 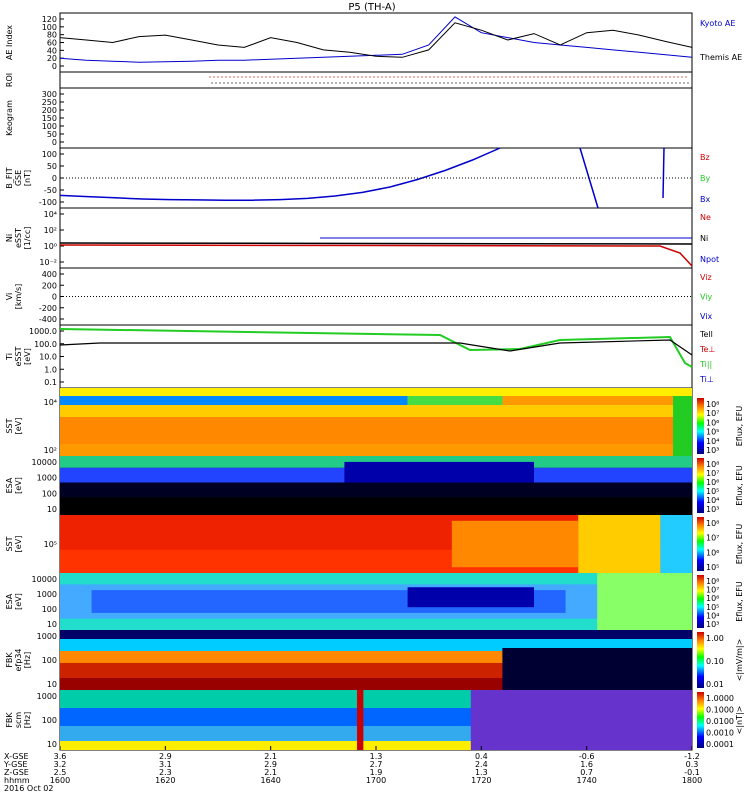 I want to click on temp-black, so click(x=376, y=347).